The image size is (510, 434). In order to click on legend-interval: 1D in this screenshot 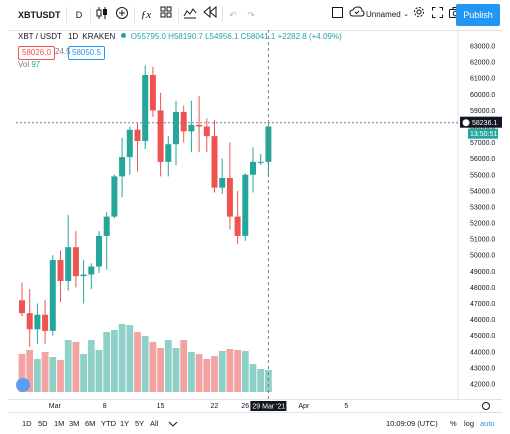, I will do `click(73, 36)`.